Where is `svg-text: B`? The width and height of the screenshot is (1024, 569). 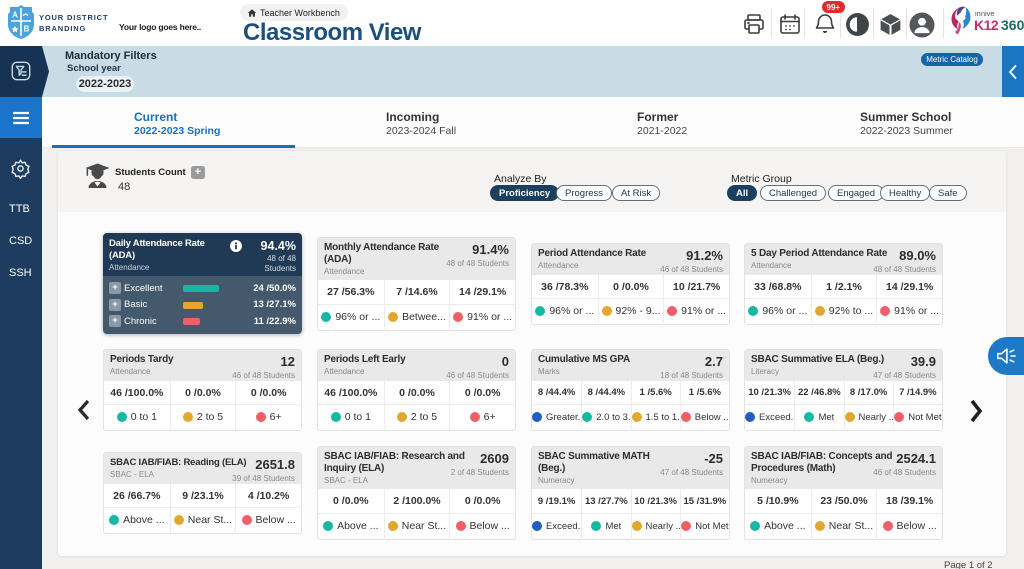 svg-text: B is located at coordinates (27, 29).